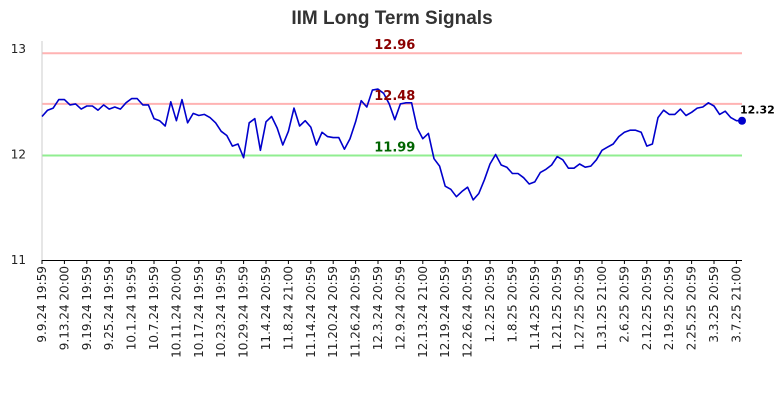 The width and height of the screenshot is (784, 400). What do you see at coordinates (18, 260) in the screenshot?
I see `y-tick-label: 11` at bounding box center [18, 260].